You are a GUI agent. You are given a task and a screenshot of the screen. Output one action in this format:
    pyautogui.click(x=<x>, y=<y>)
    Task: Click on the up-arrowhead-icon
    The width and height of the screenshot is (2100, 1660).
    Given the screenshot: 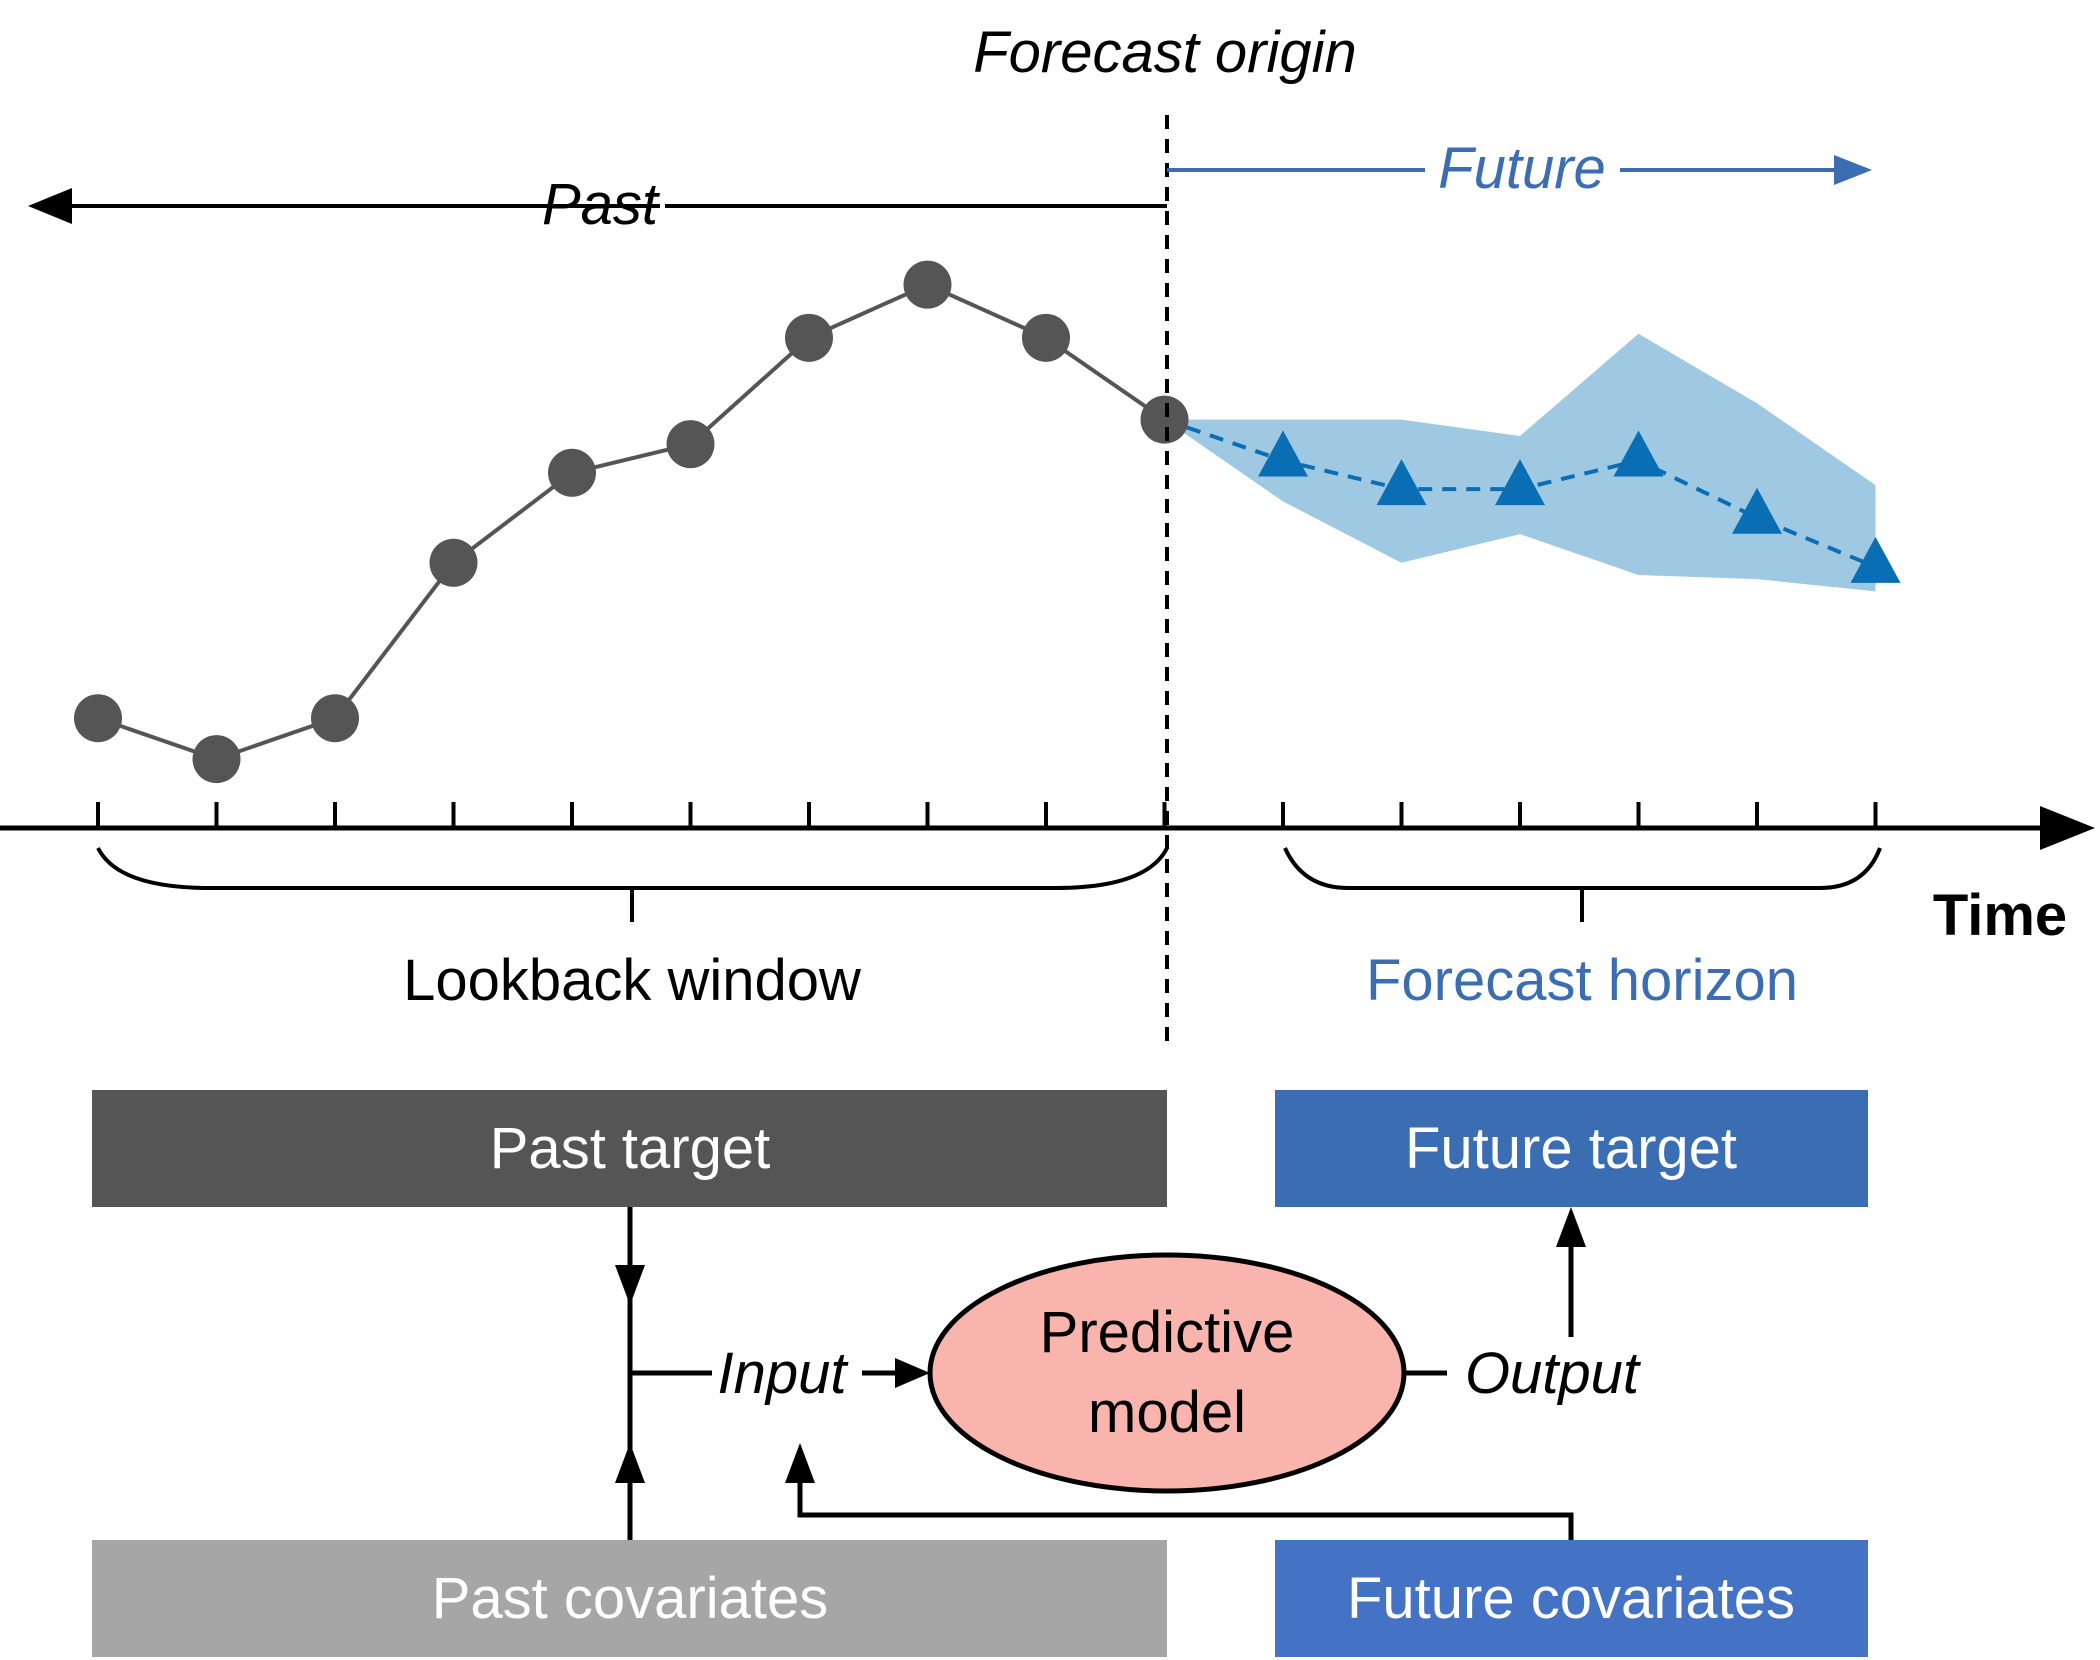 What is the action you would take?
    pyautogui.click(x=630, y=1463)
    